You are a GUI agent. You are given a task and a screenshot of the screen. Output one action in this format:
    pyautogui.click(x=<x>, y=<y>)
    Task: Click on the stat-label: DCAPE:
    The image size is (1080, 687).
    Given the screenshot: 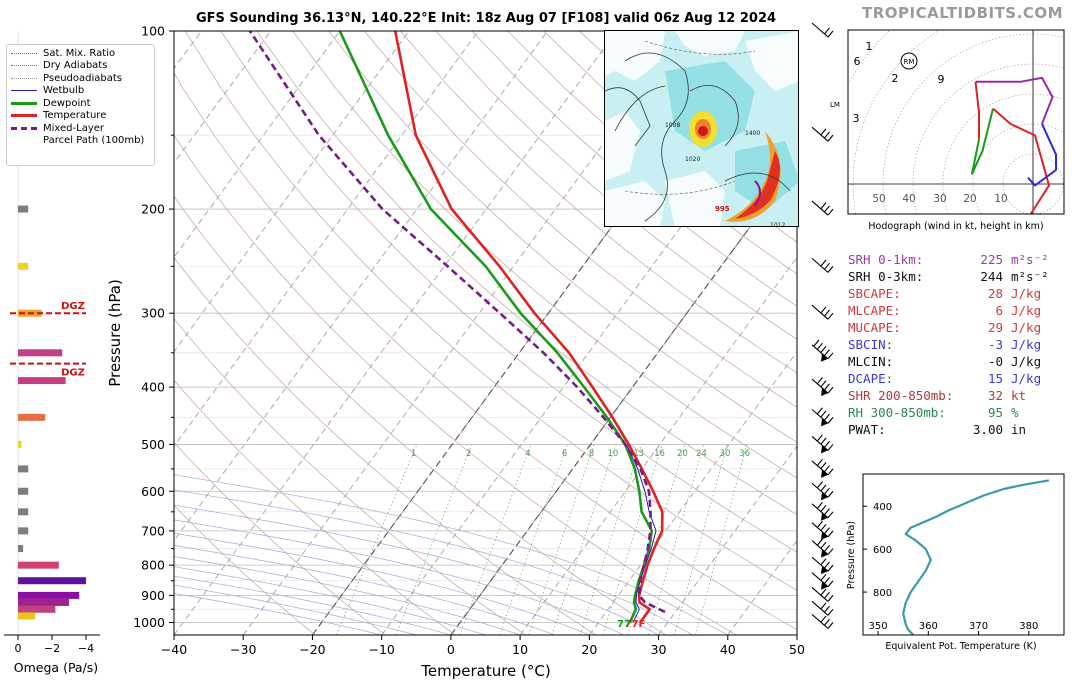 What is the action you would take?
    pyautogui.click(x=871, y=378)
    